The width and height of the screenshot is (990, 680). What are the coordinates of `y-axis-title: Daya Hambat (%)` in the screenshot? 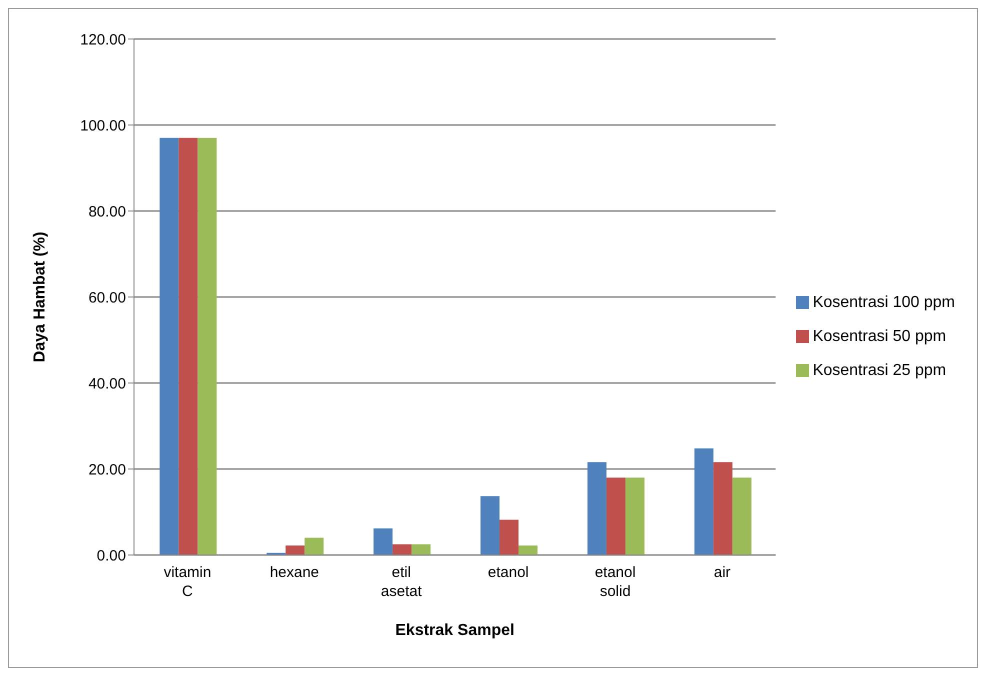 It's located at (40, 297).